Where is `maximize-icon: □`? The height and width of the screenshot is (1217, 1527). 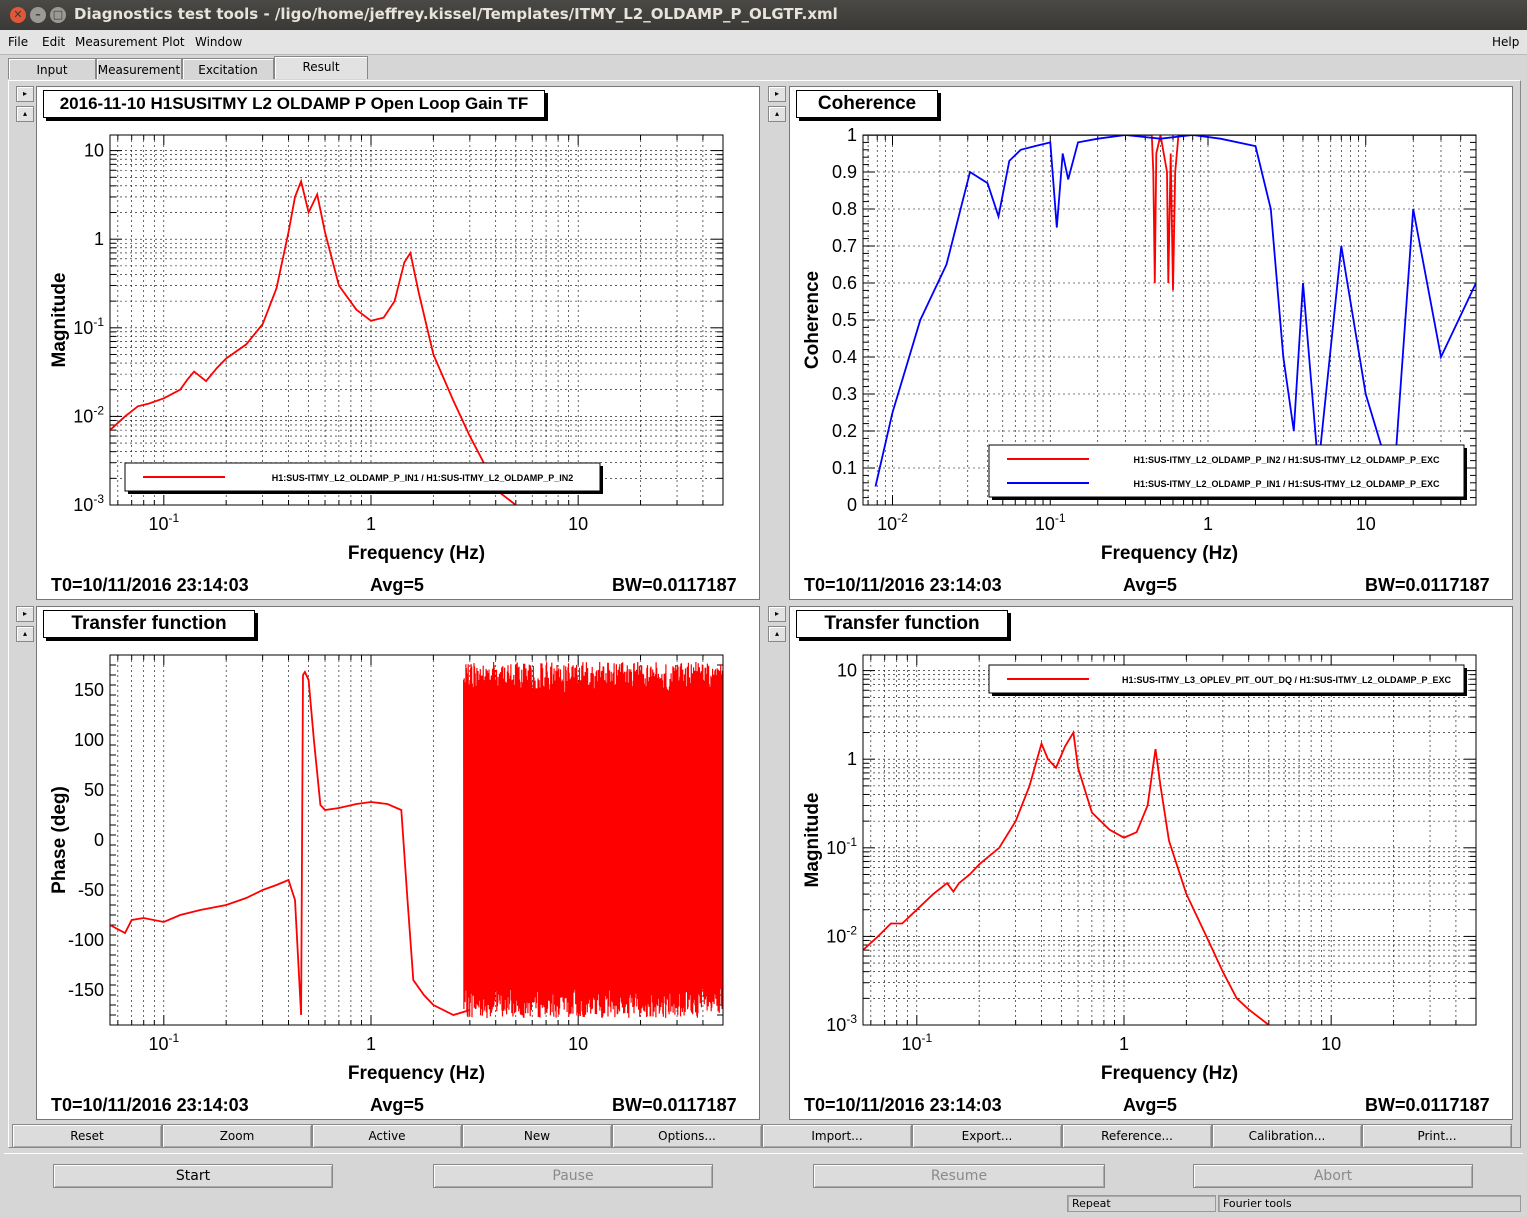
maximize-icon: □ is located at coordinates (58, 15).